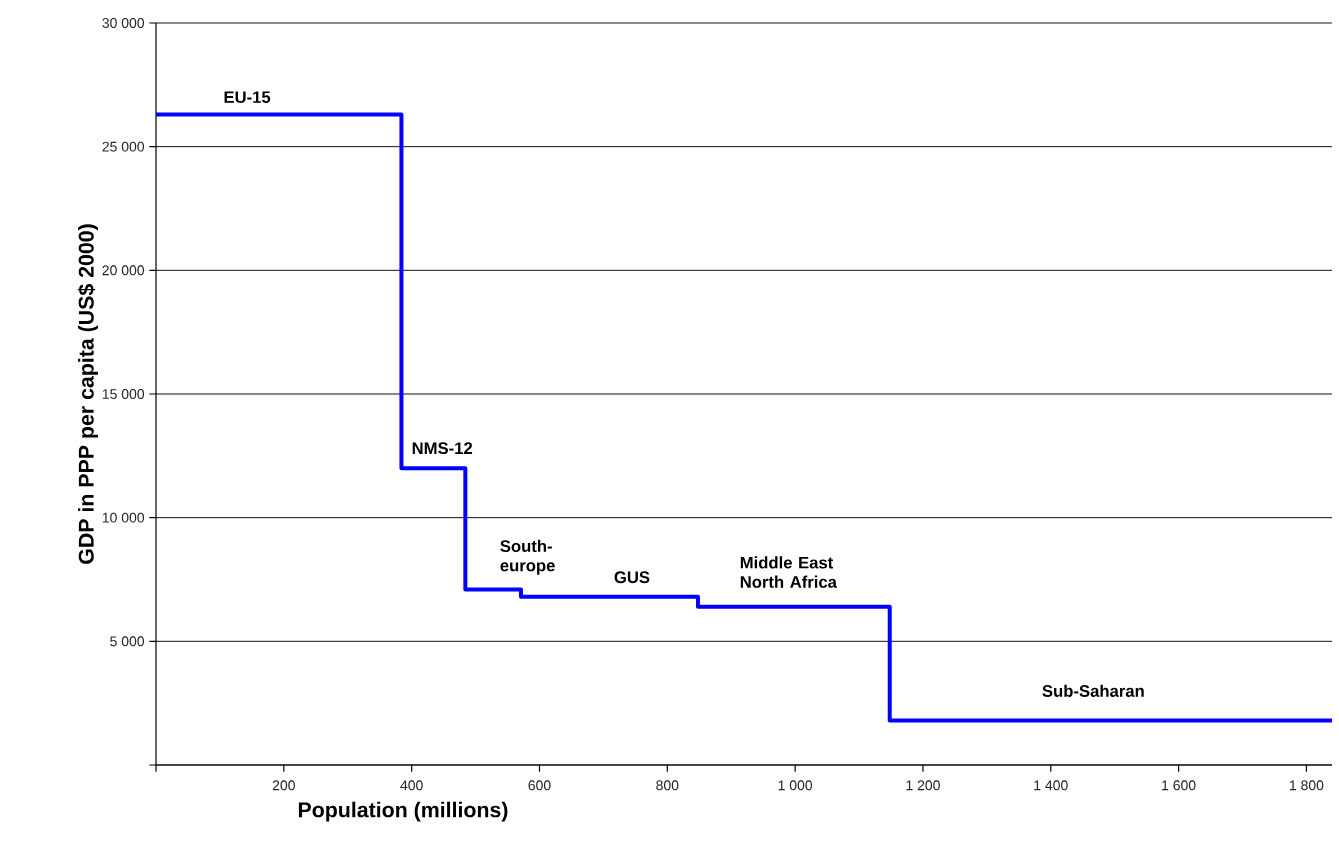  Describe the element at coordinates (127, 641) in the screenshot. I see `y-tick-label: 5 000` at that location.